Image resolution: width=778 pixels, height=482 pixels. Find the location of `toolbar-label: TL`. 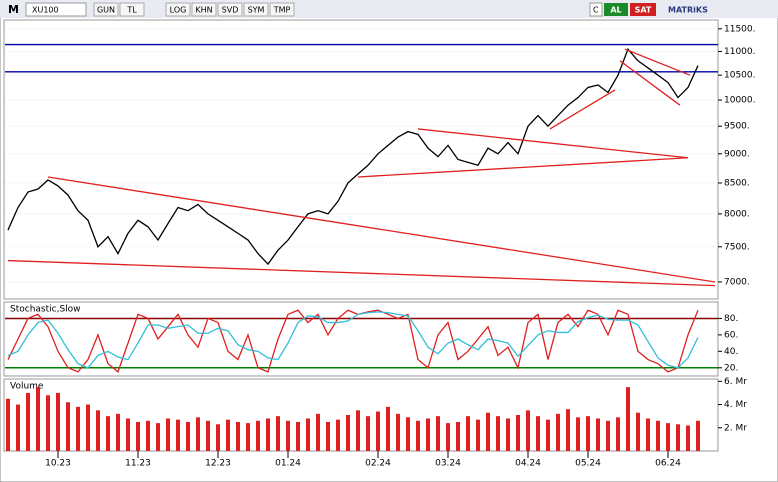

toolbar-label: TL is located at coordinates (131, 10).